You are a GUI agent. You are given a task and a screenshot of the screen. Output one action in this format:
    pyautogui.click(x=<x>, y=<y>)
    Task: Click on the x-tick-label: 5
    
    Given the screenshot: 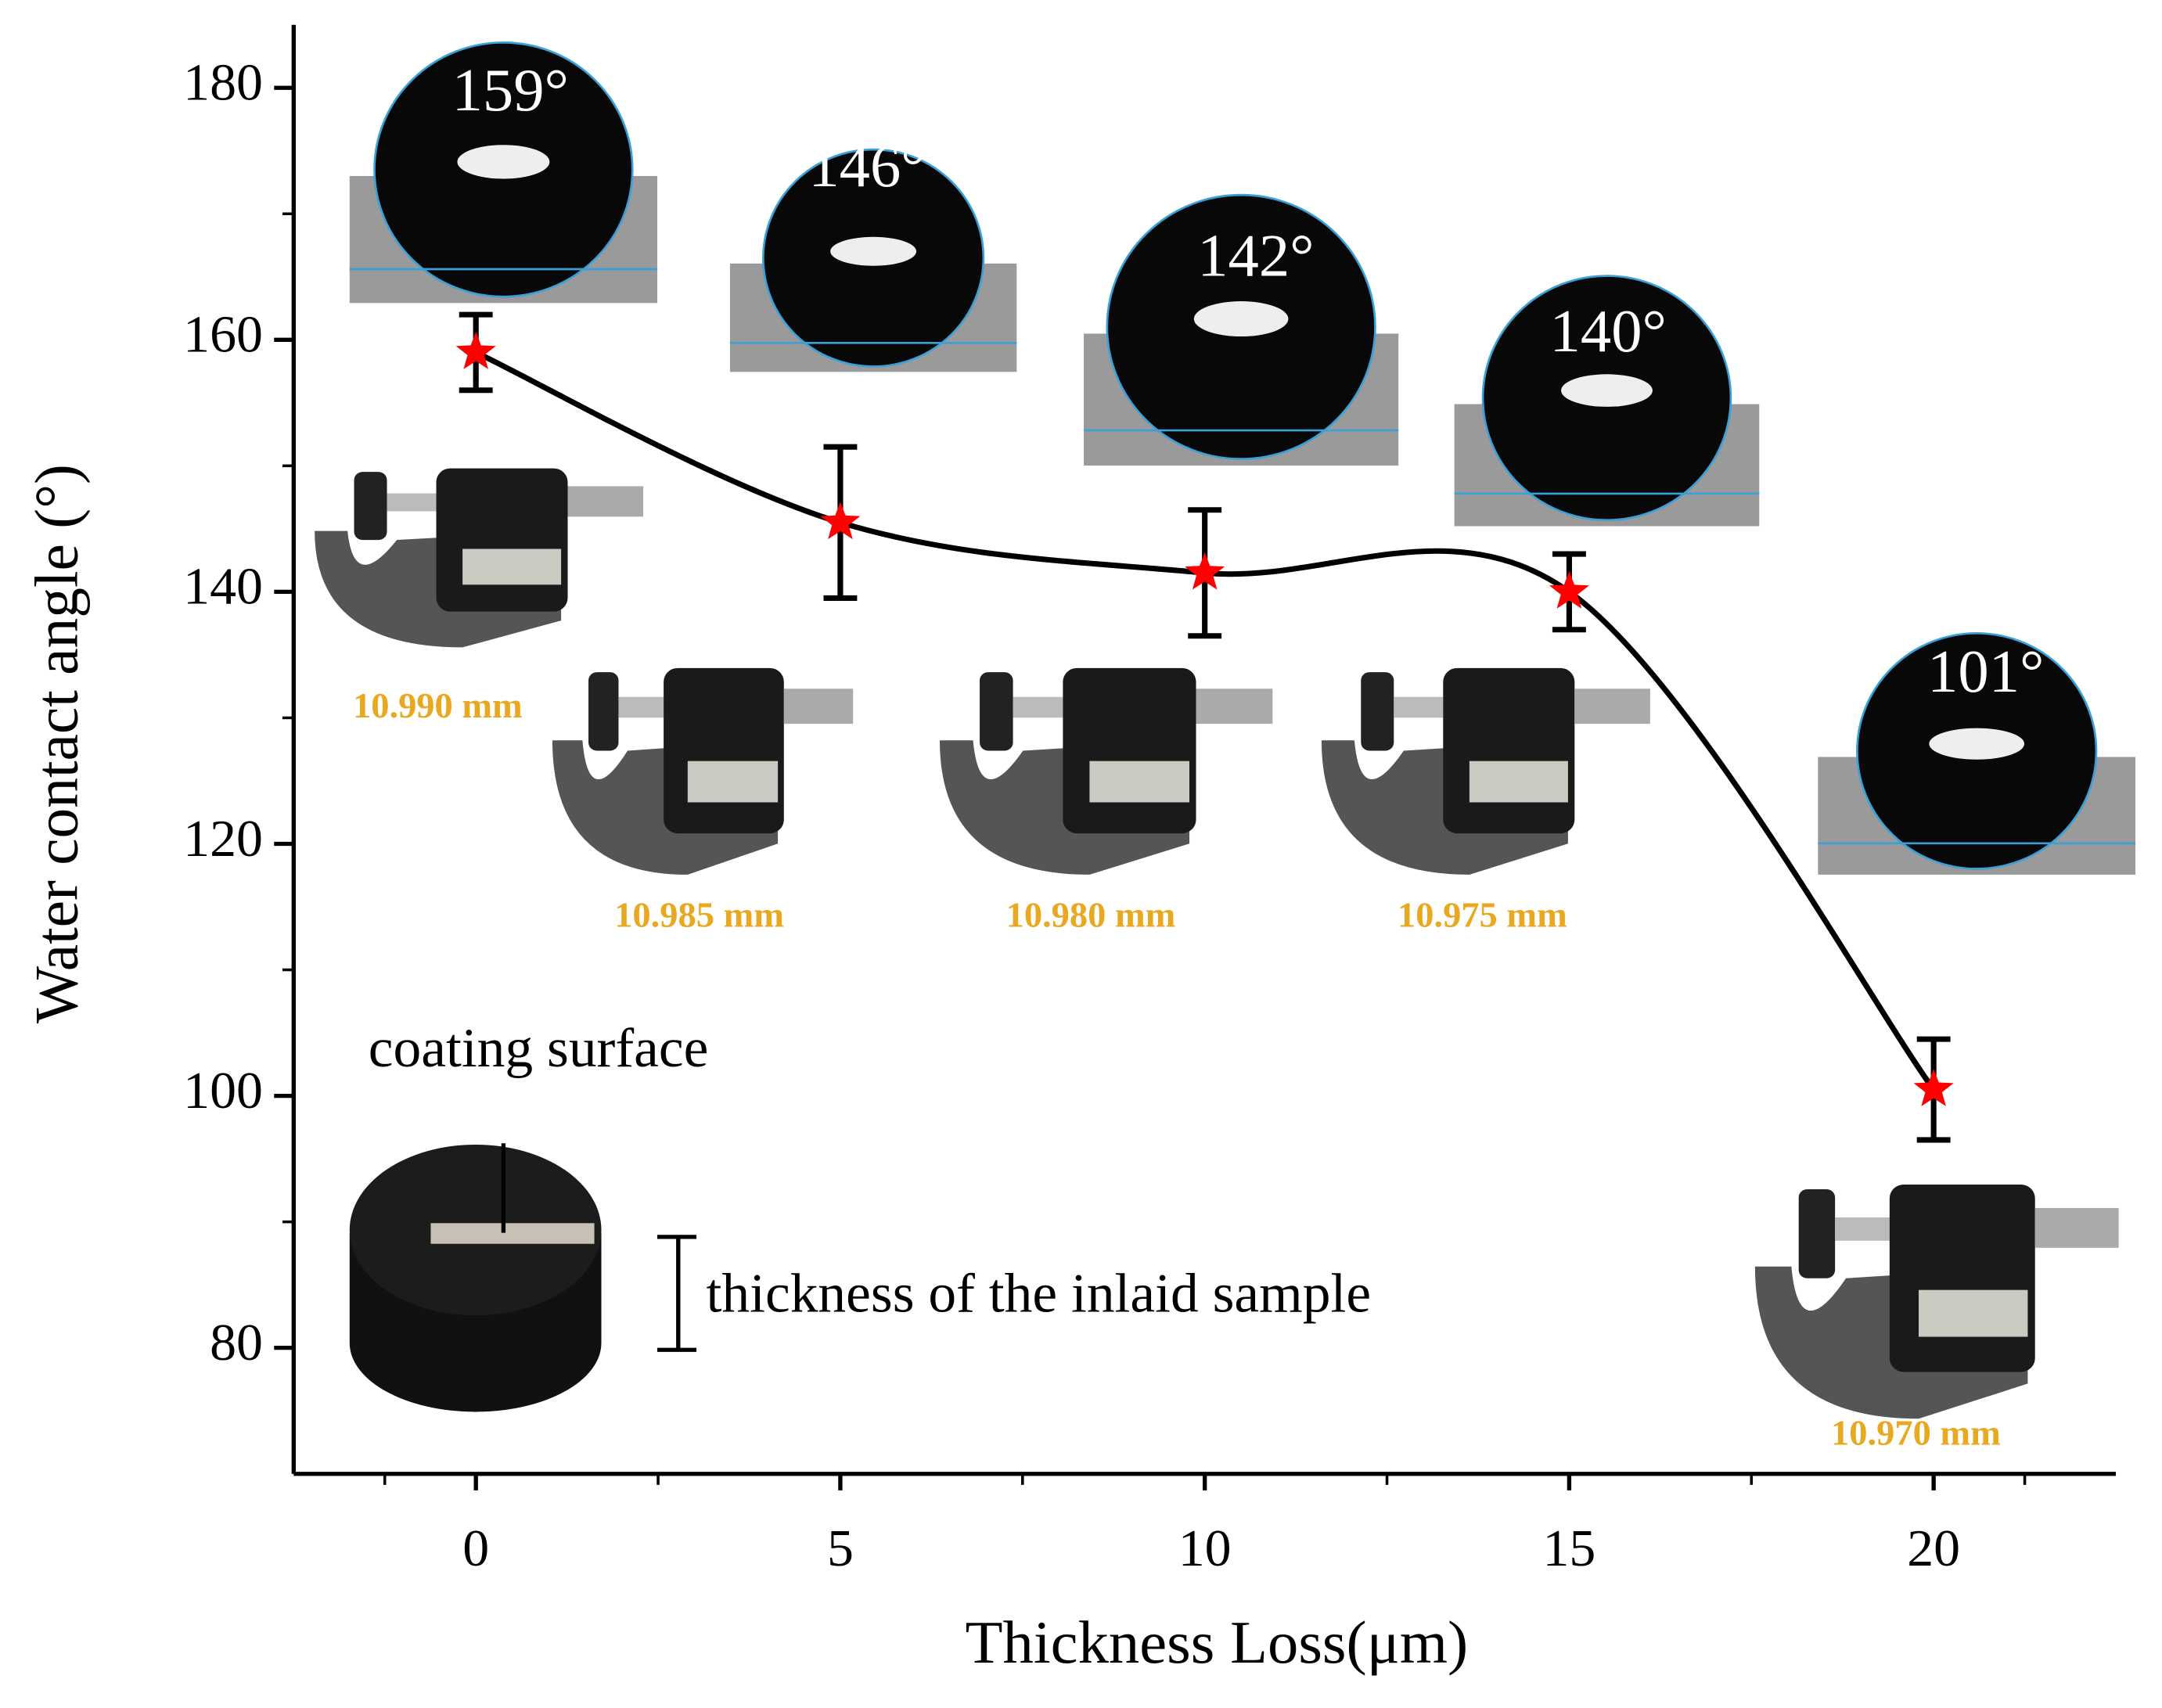 What is the action you would take?
    pyautogui.click(x=840, y=1548)
    